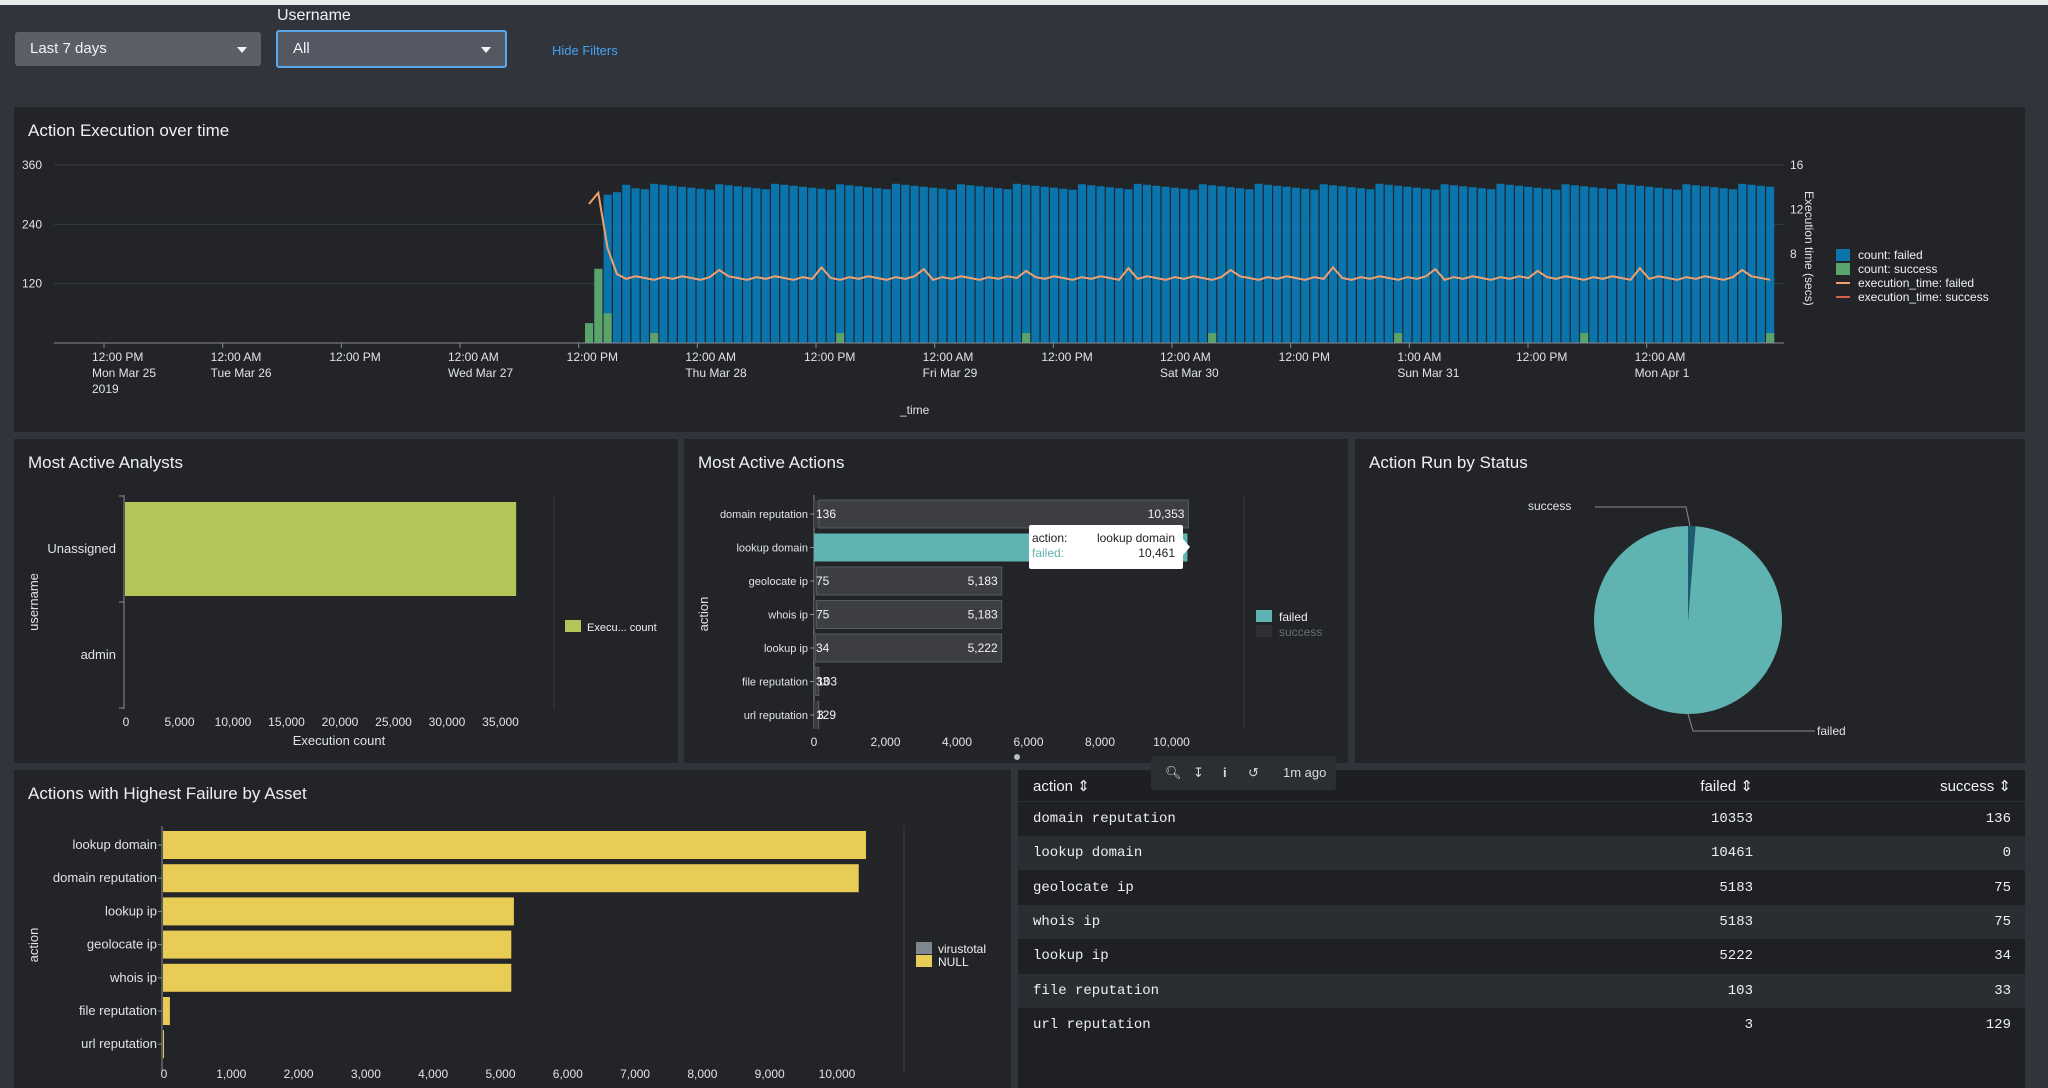  I want to click on username-dropdown: All, so click(391, 49).